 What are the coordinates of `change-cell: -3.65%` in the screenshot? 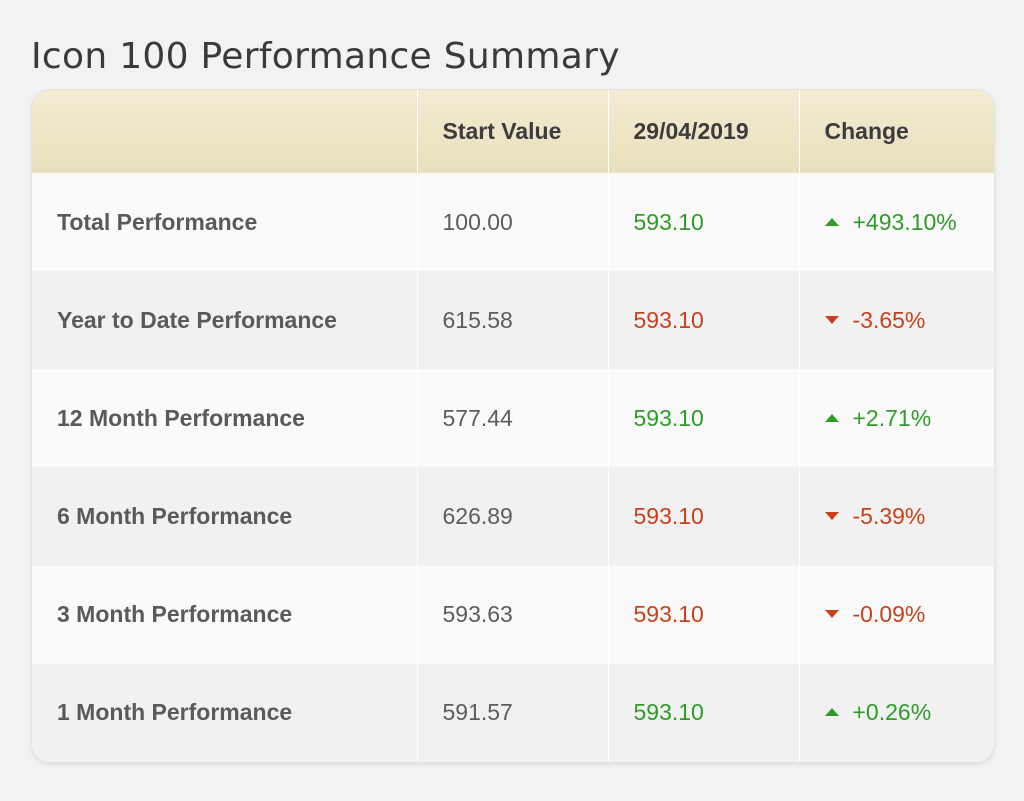 It's located at (896, 320).